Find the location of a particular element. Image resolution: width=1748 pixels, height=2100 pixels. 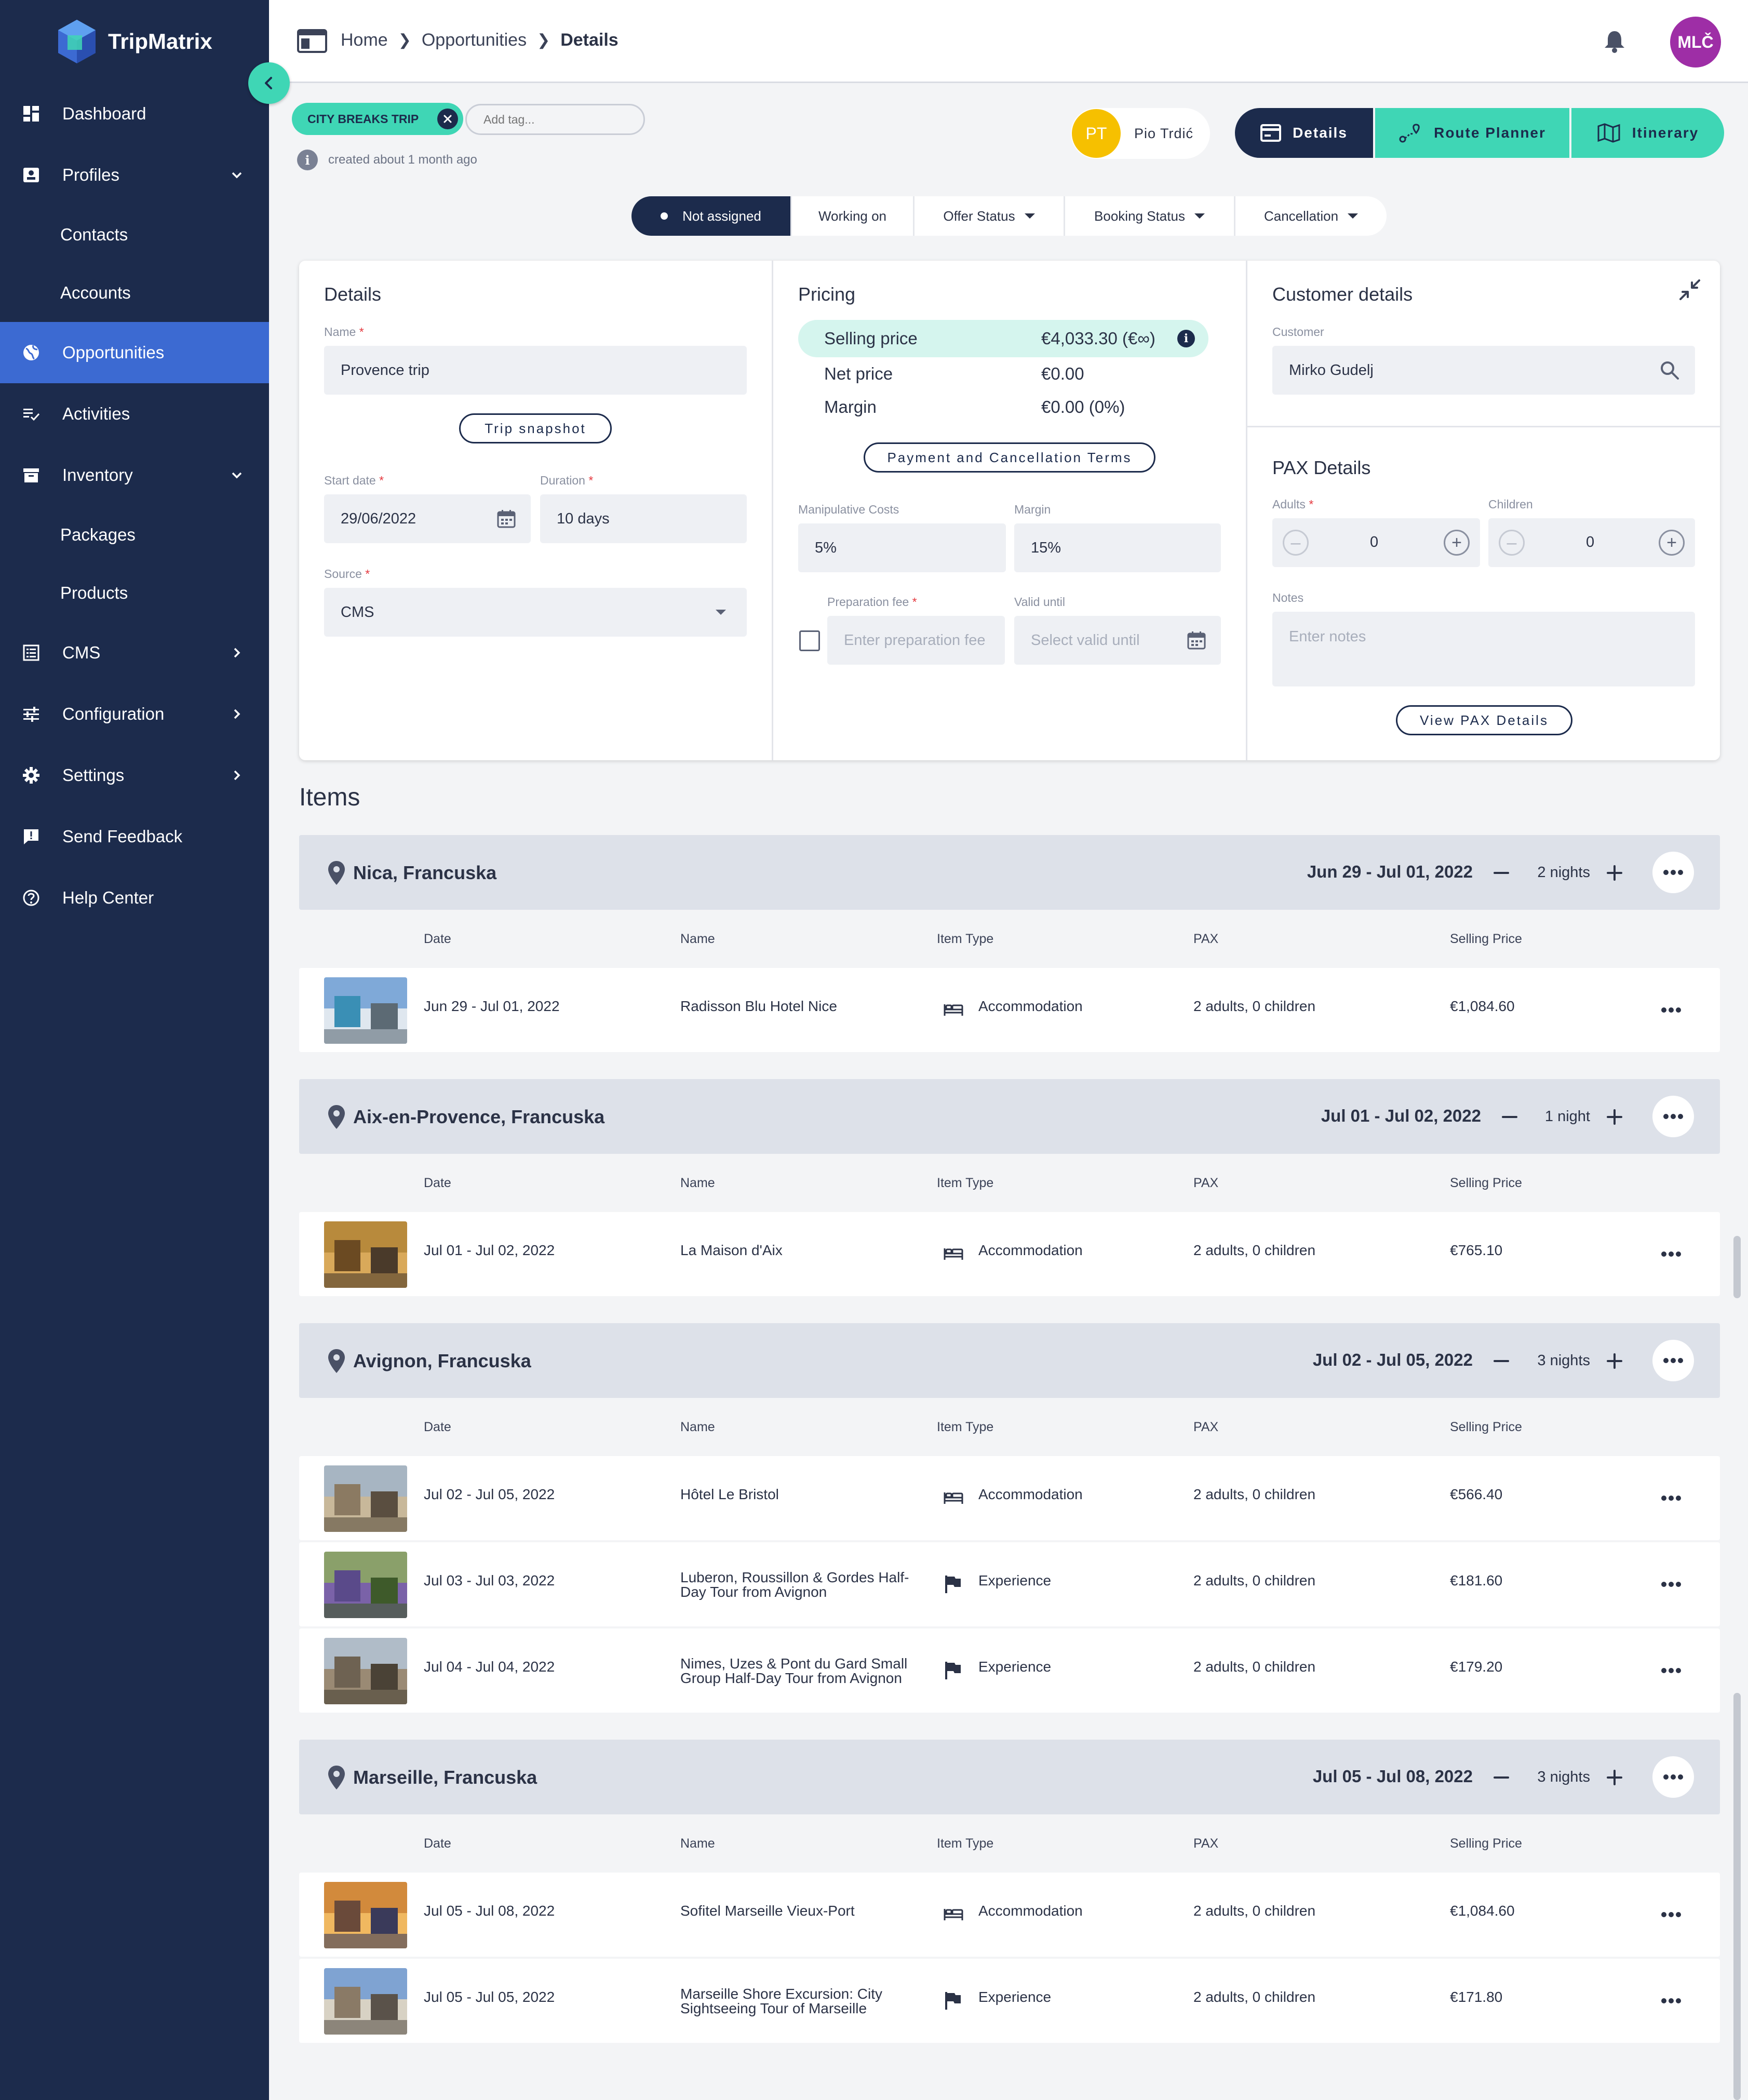

sidebar-item-contacts: Contacts is located at coordinates (135, 235).